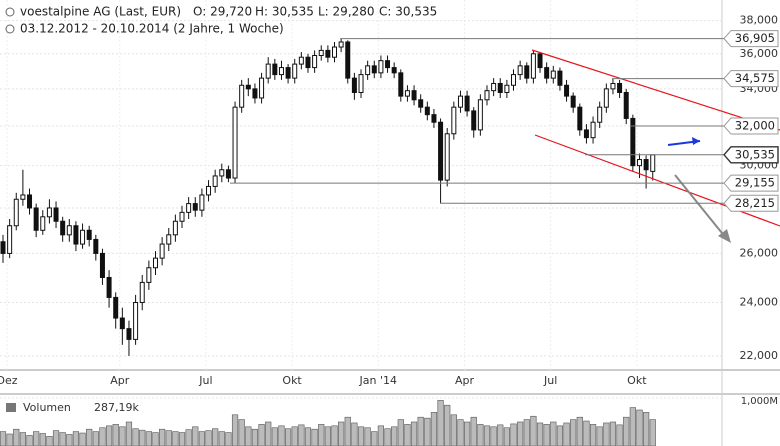 The image size is (780, 446). What do you see at coordinates (284, 12) in the screenshot?
I see `quote: H: 30,535` at bounding box center [284, 12].